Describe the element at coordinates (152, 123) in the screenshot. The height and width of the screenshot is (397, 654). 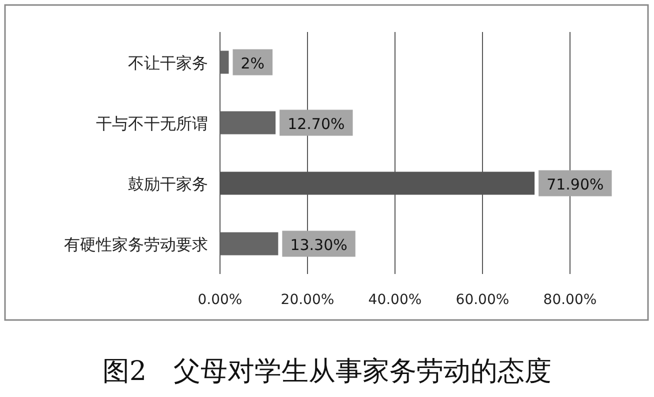
I see `y-tick-label: 干与不干无所谓` at that location.